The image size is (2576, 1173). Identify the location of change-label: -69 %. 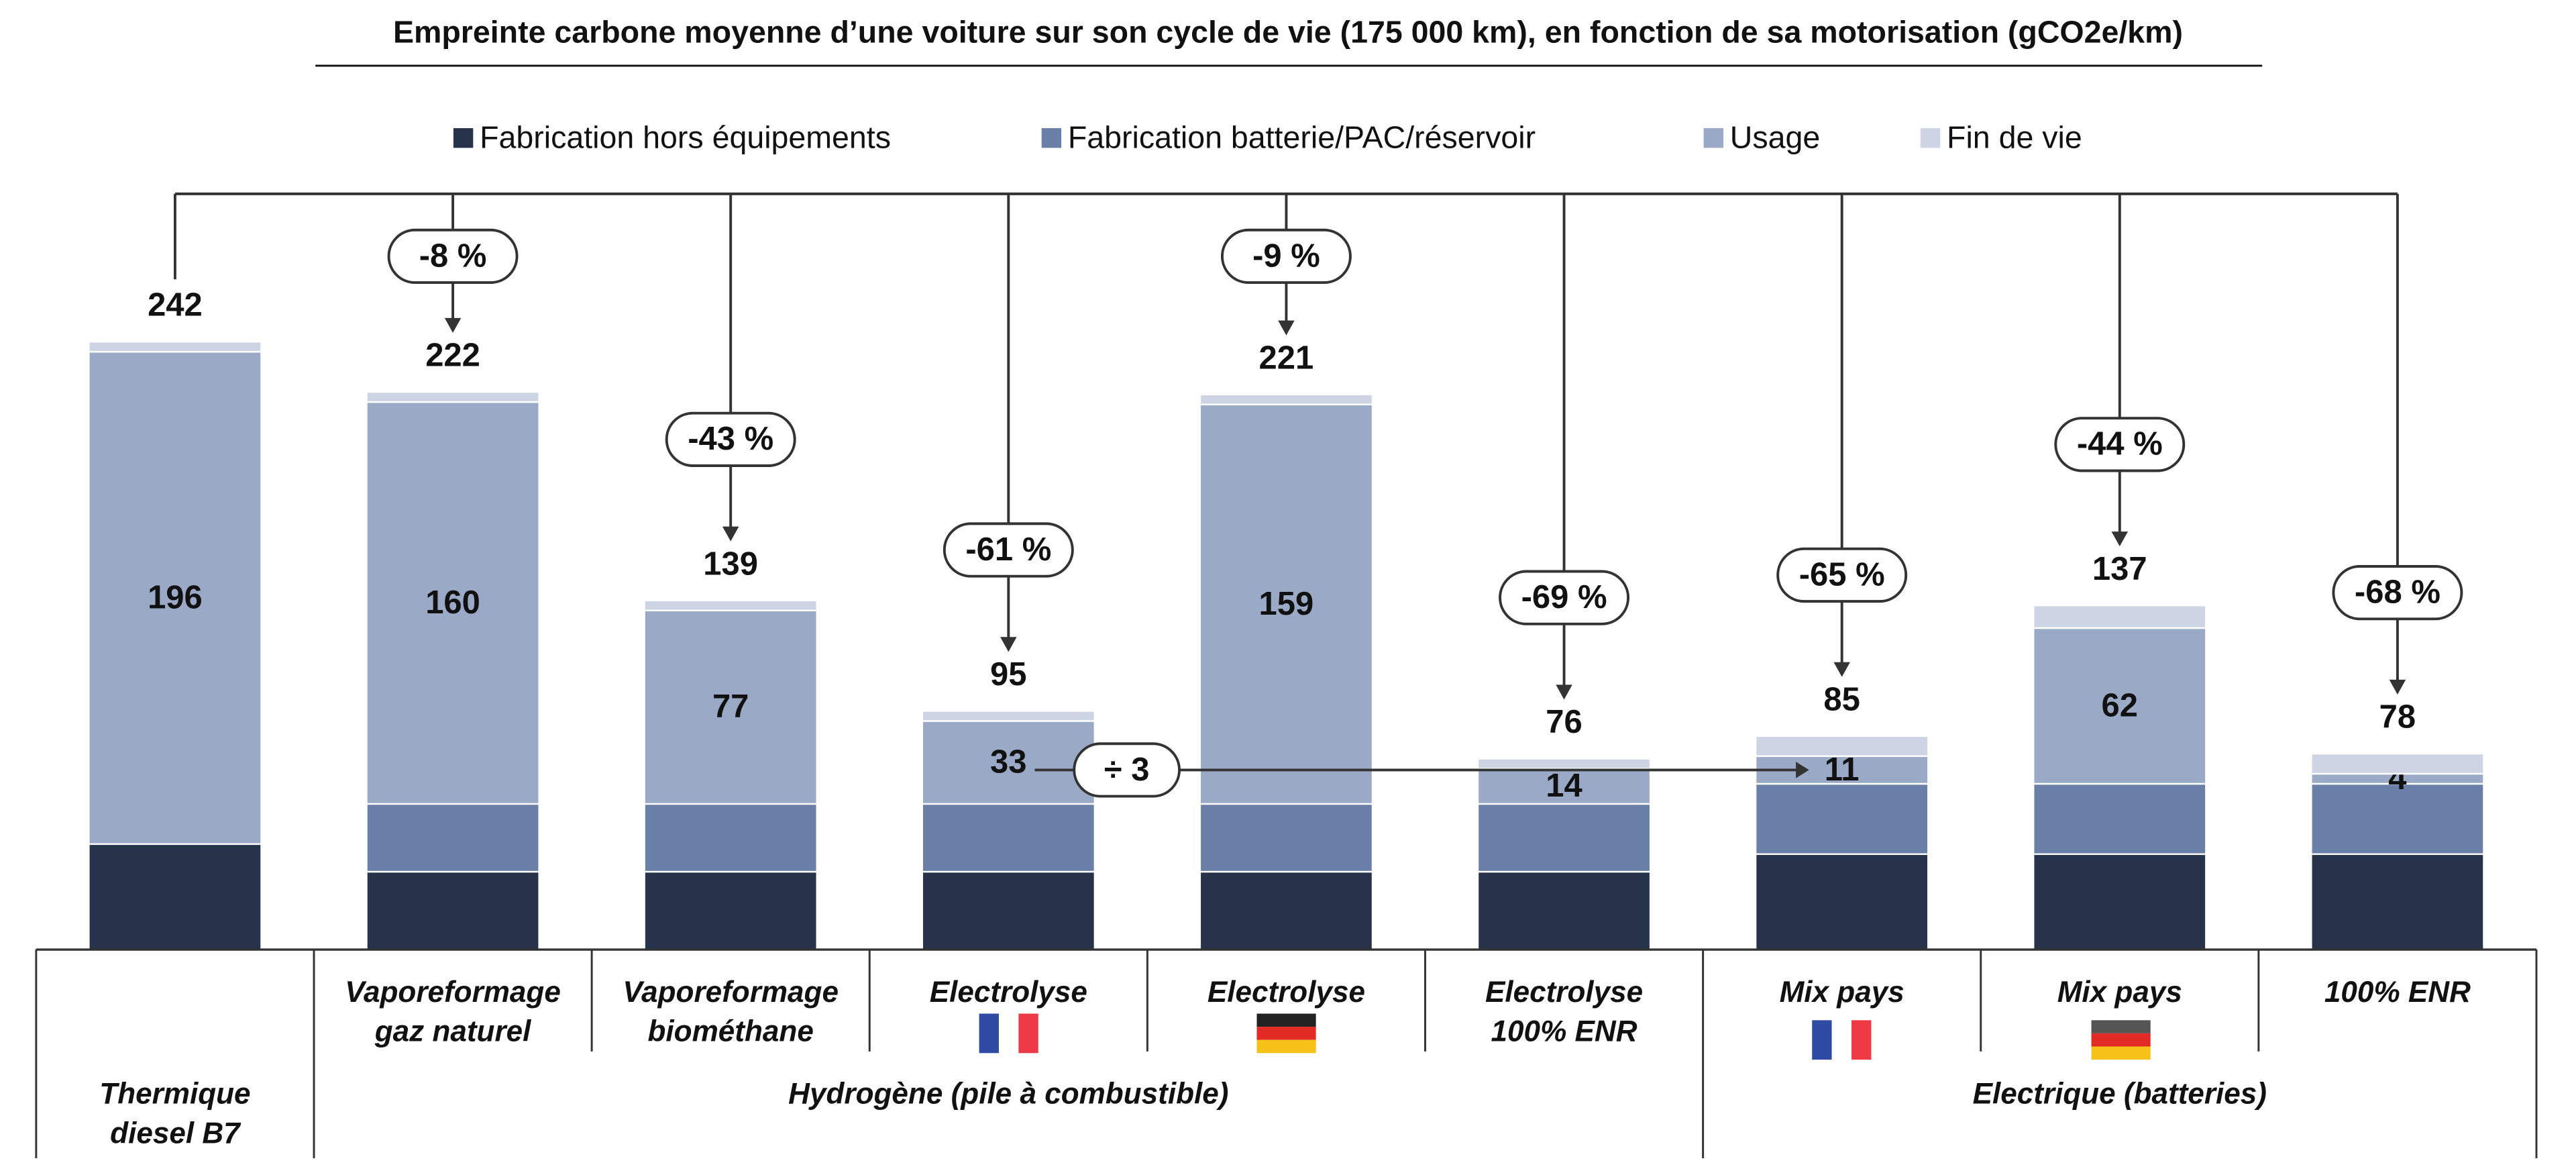
(1564, 597).